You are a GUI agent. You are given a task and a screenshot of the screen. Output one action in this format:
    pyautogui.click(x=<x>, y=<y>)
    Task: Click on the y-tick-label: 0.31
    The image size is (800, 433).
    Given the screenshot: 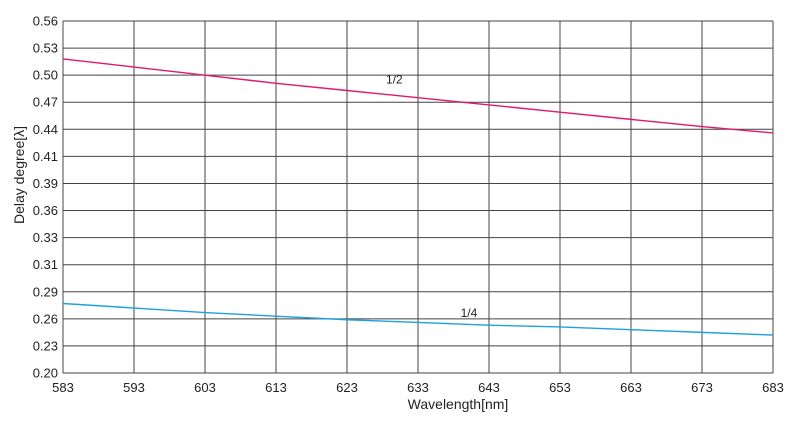 What is the action you would take?
    pyautogui.click(x=45, y=264)
    